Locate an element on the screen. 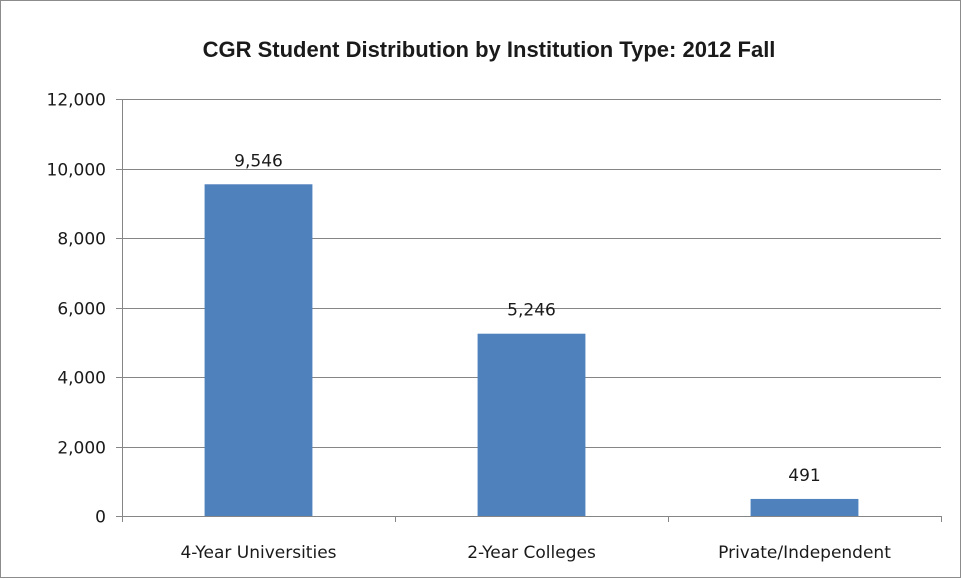 The height and width of the screenshot is (579, 961). y-tick-label: 4,000 is located at coordinates (81, 379).